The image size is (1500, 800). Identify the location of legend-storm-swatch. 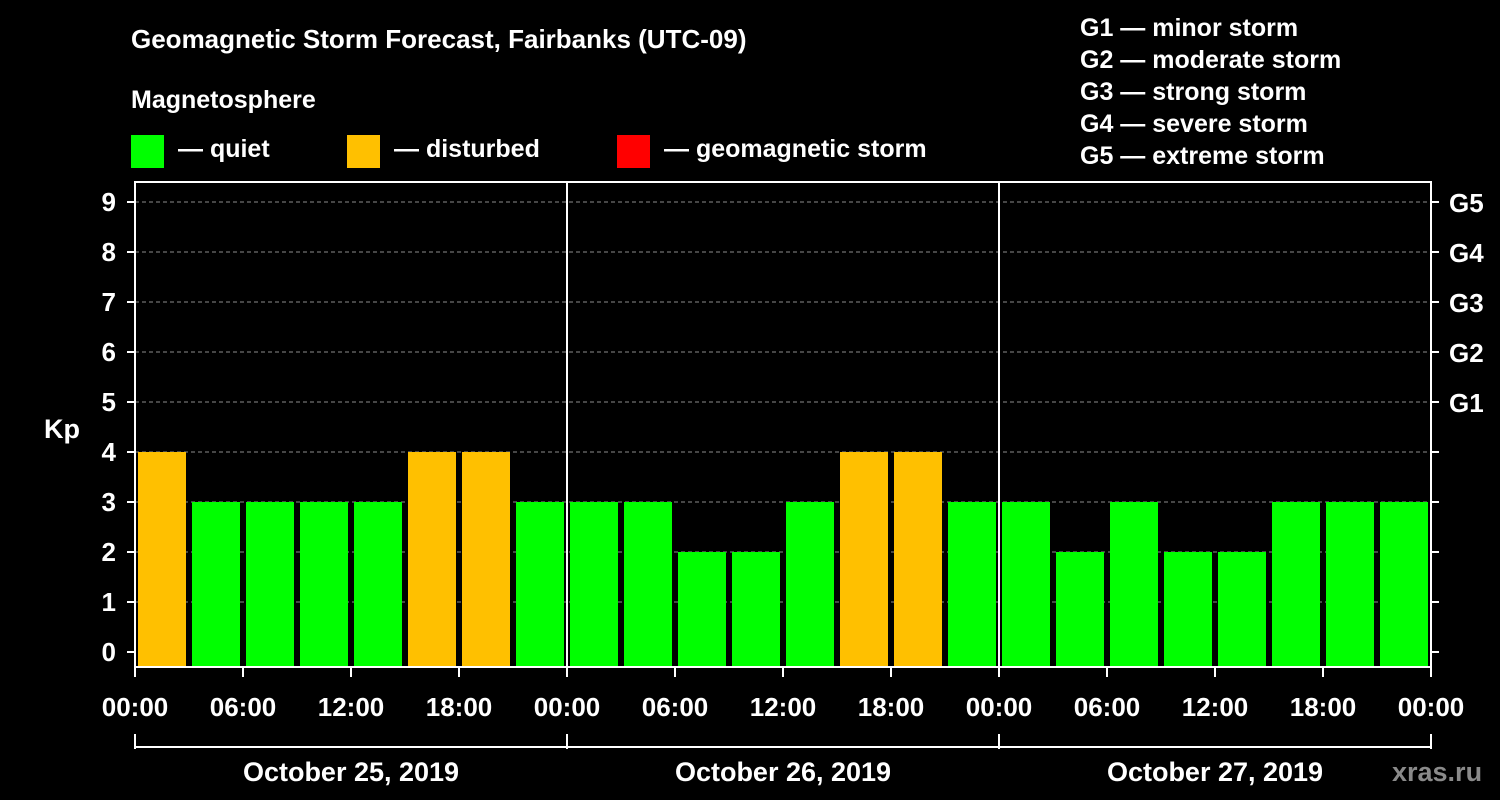
(633, 151).